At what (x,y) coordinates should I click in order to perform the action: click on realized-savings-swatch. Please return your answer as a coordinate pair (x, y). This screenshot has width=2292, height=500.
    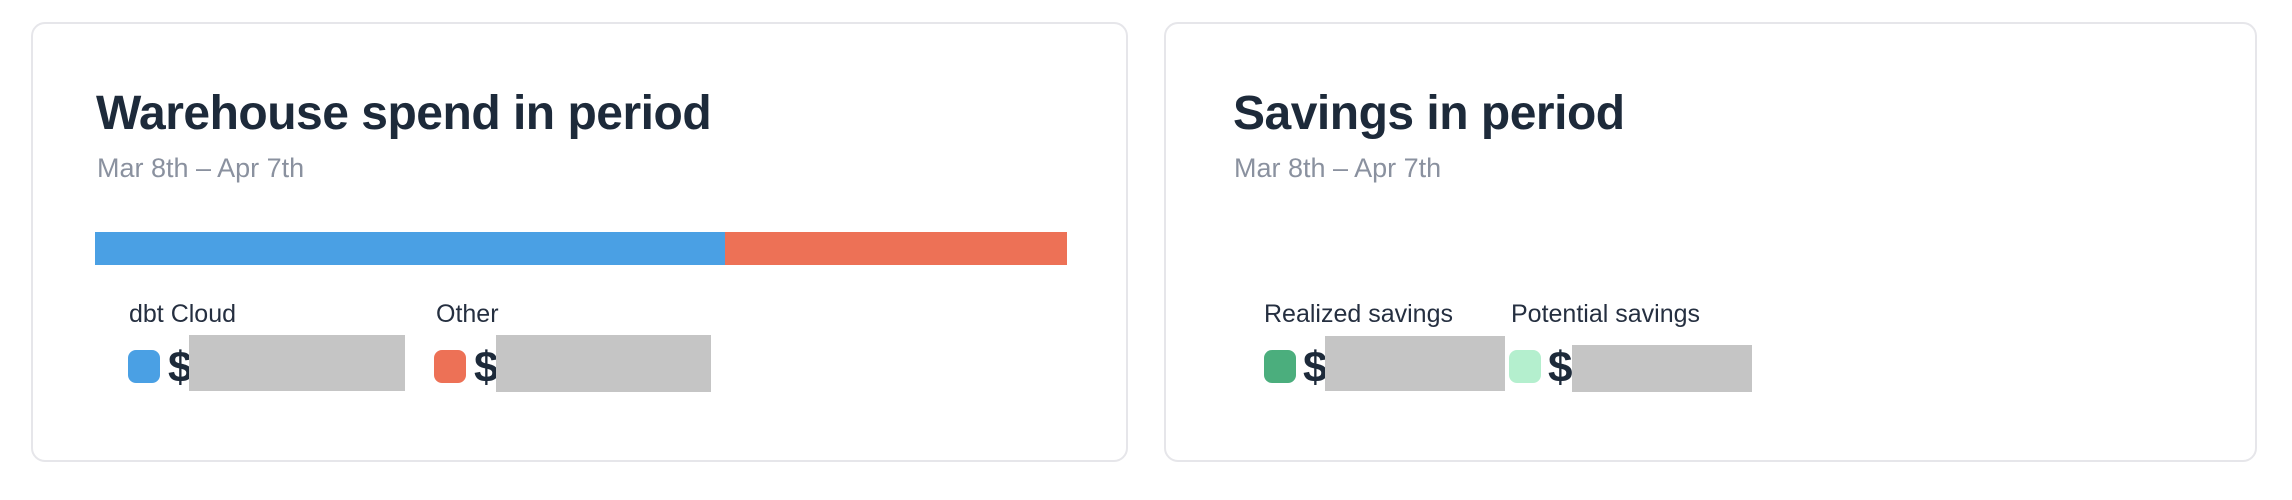
    Looking at the image, I should click on (1280, 366).